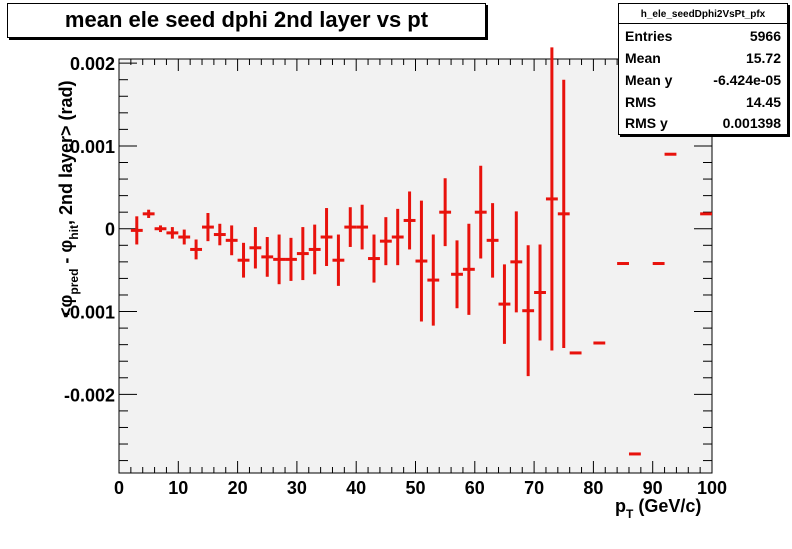  What do you see at coordinates (703, 39) in the screenshot?
I see `stats-row-entries: Entries 5966` at bounding box center [703, 39].